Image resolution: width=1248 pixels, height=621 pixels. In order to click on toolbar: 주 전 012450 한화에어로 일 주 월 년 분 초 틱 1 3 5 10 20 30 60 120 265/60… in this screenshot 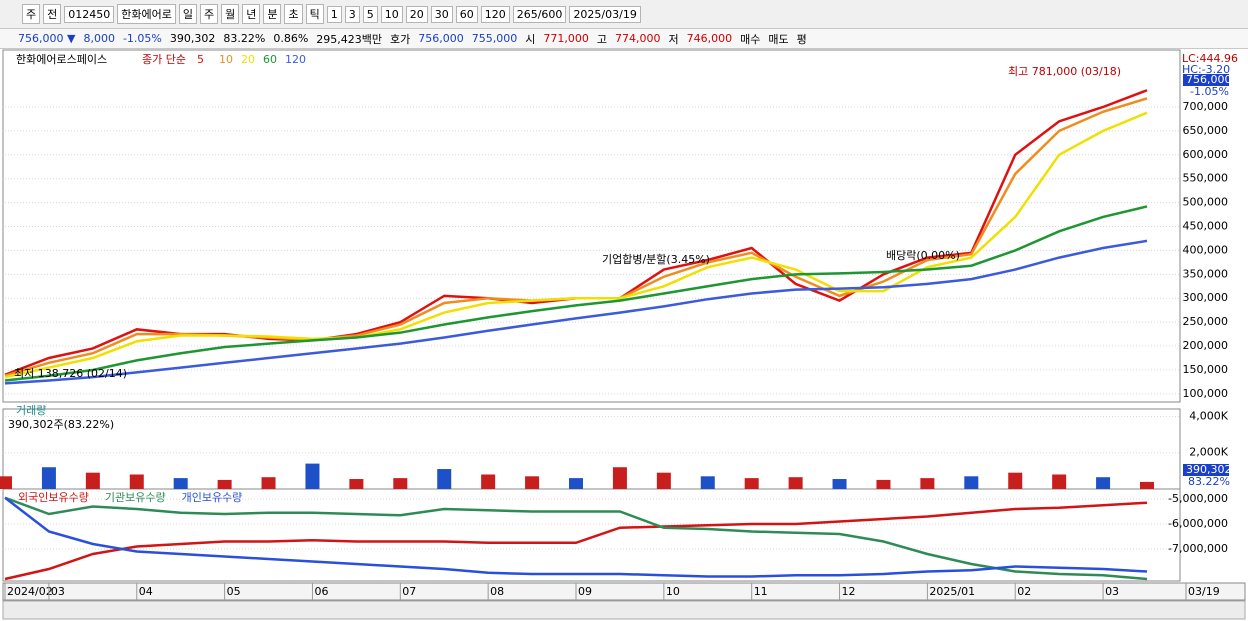, I will do `click(624, 14)`.